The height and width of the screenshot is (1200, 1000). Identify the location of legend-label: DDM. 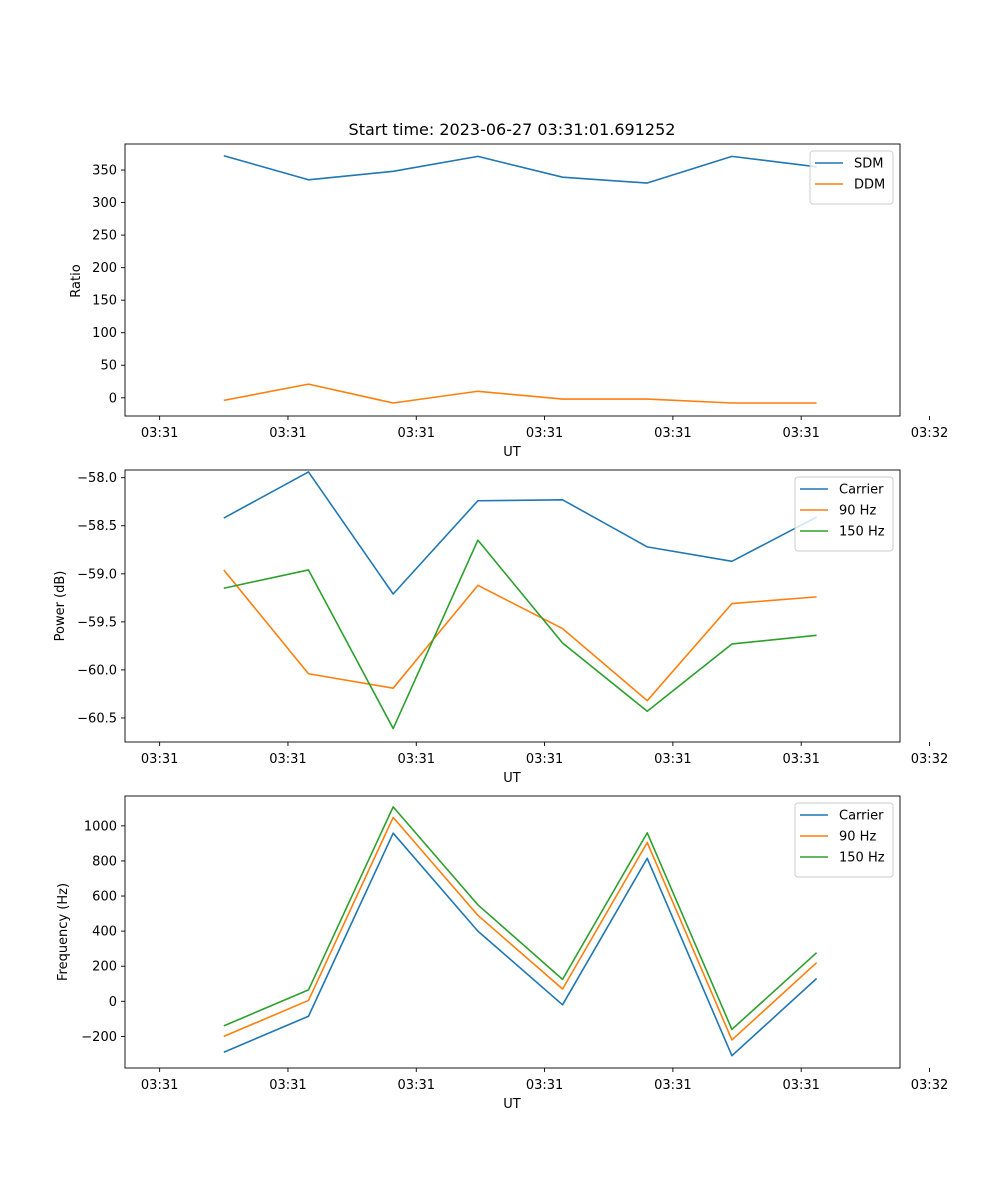
(869, 185).